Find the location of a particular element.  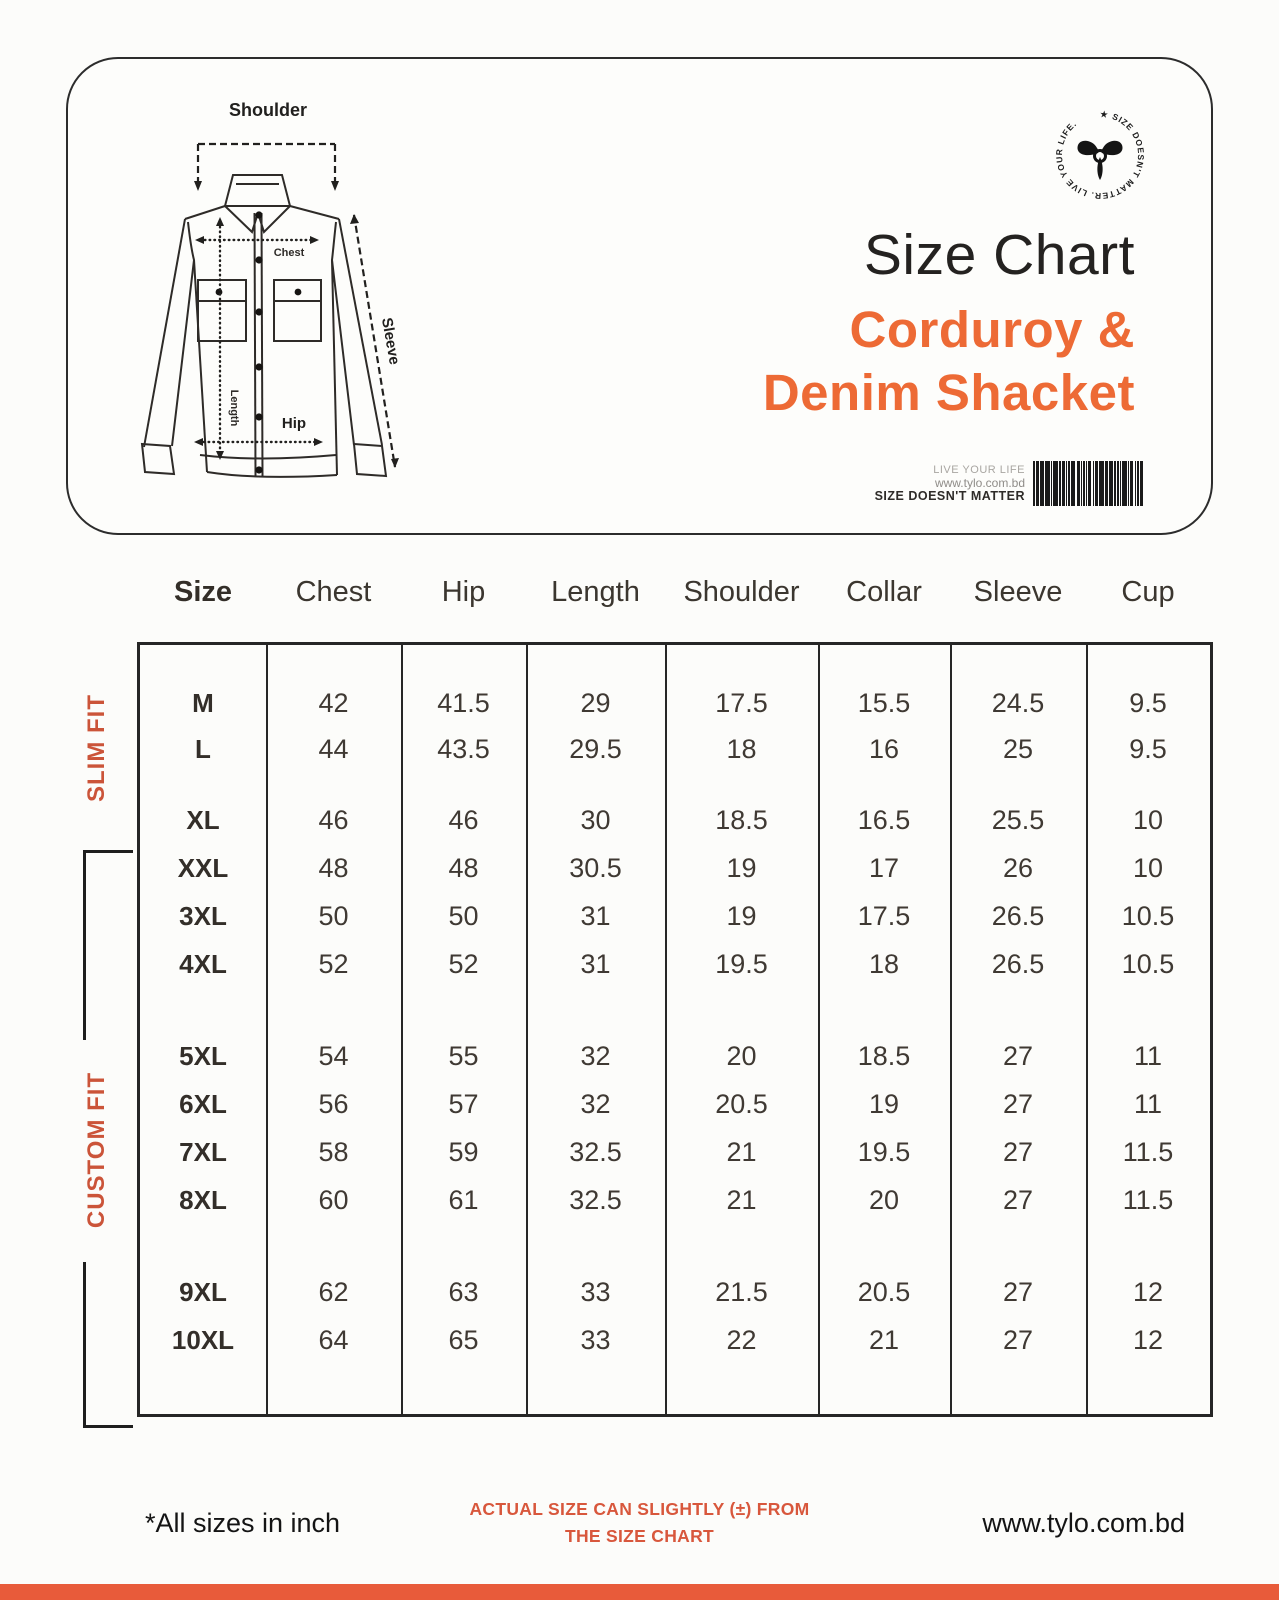

table-row: L 44 43.5 29.5 18 16 25 9.5 is located at coordinates (675, 749).